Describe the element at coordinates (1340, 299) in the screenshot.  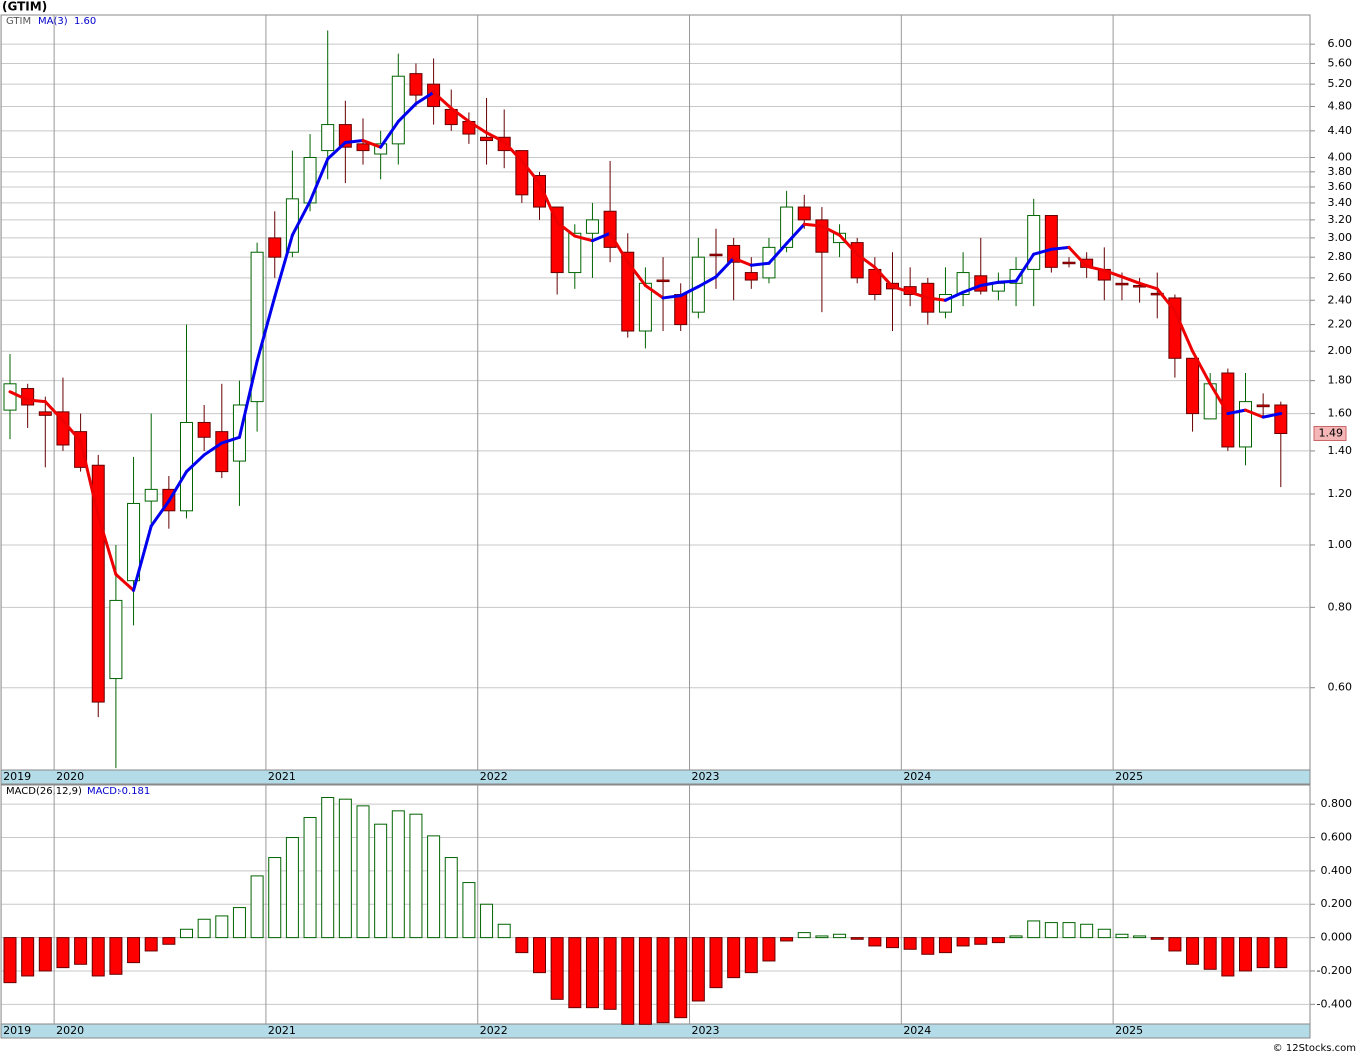
I see `y-tick-label: 2.40` at that location.